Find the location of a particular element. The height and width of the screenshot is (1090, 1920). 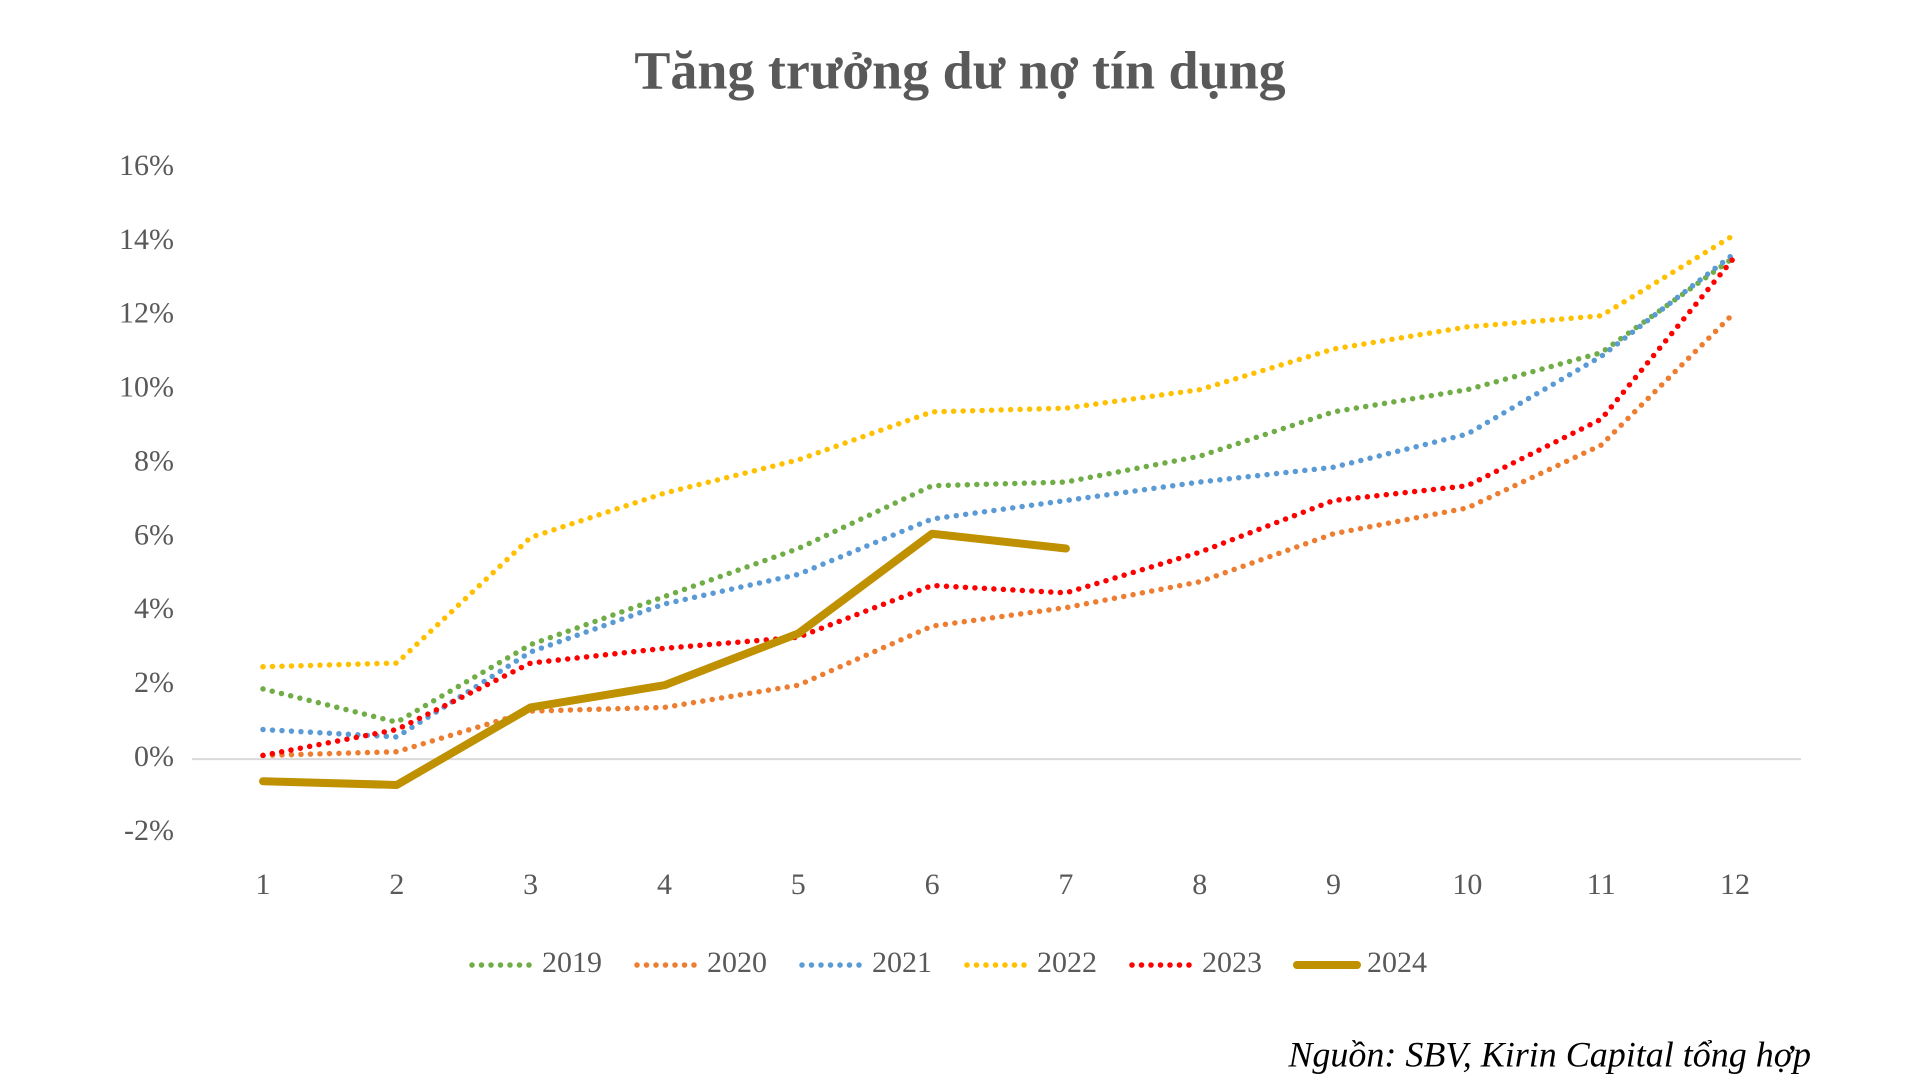

x-tick-label: 6 is located at coordinates (932, 884).